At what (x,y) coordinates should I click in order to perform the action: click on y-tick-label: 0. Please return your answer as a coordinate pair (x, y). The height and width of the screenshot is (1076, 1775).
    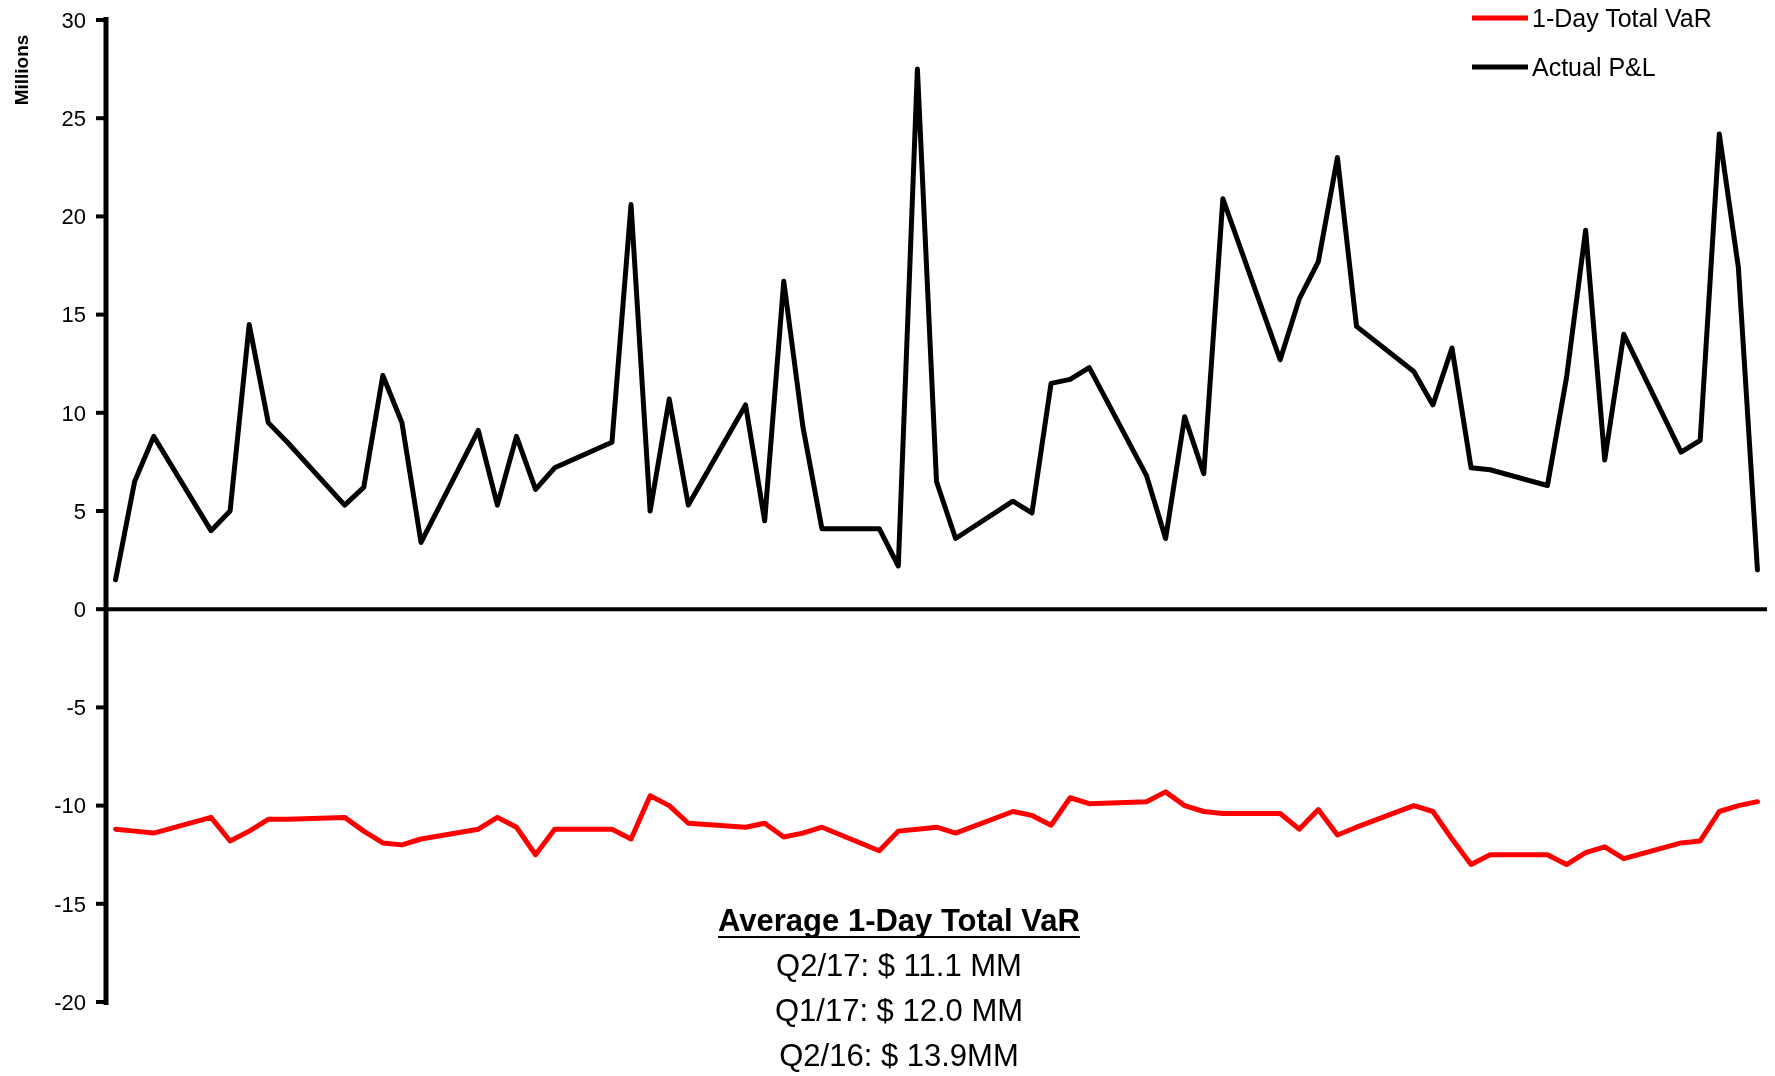
    Looking at the image, I should click on (79, 609).